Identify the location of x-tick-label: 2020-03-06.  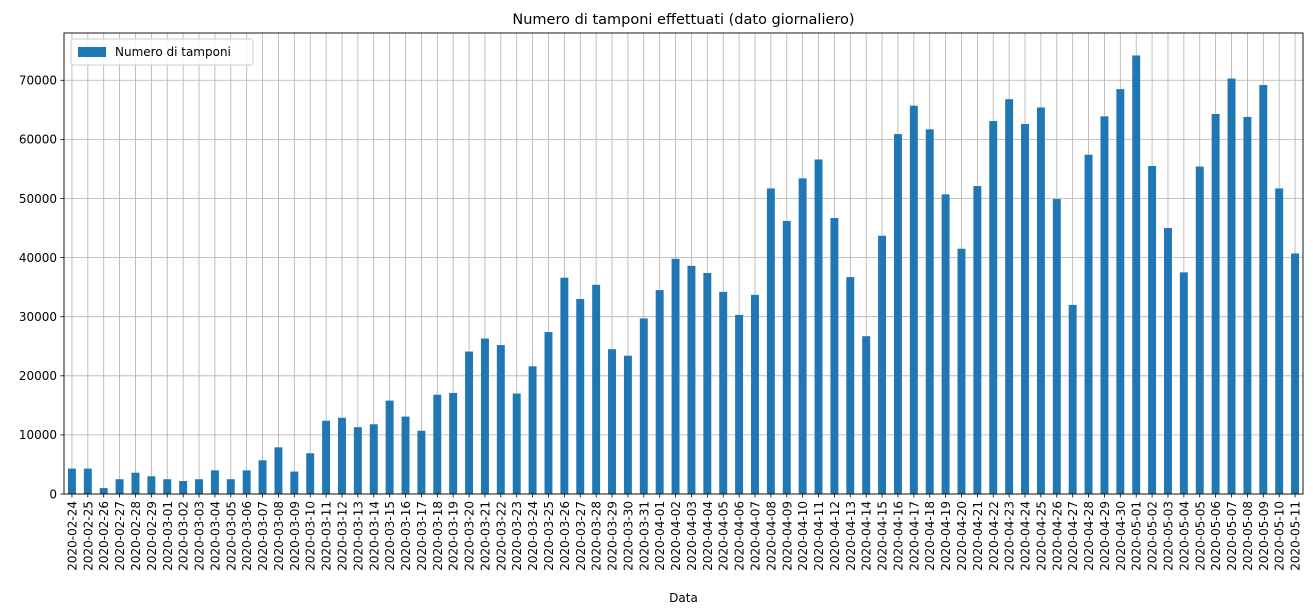
(247, 536).